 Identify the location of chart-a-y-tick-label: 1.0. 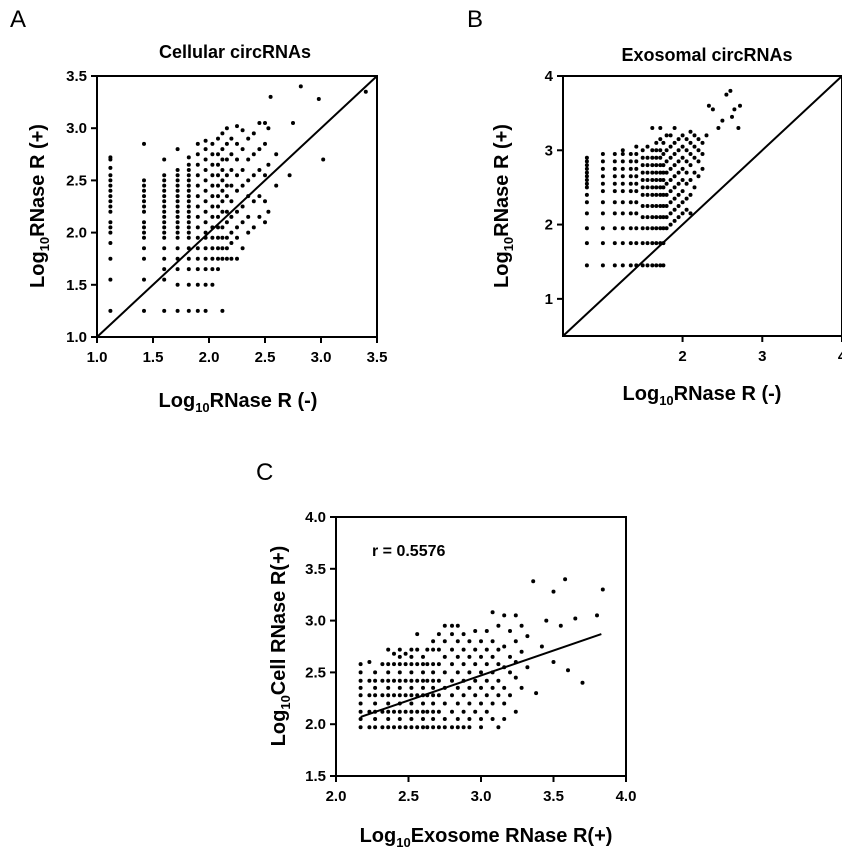
(76, 337).